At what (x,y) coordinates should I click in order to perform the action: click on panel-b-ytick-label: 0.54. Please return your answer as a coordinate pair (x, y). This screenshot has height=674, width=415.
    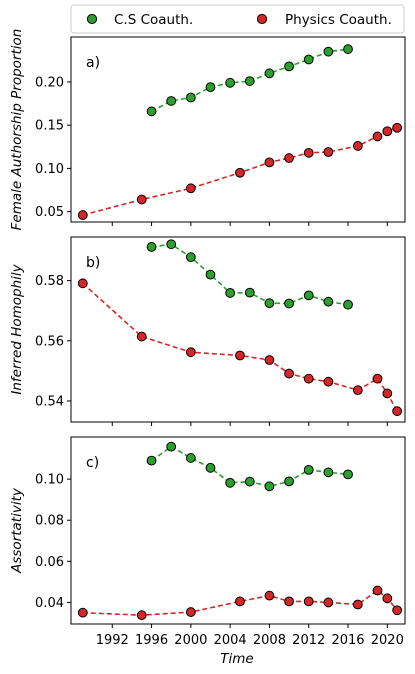
    Looking at the image, I should click on (49, 401).